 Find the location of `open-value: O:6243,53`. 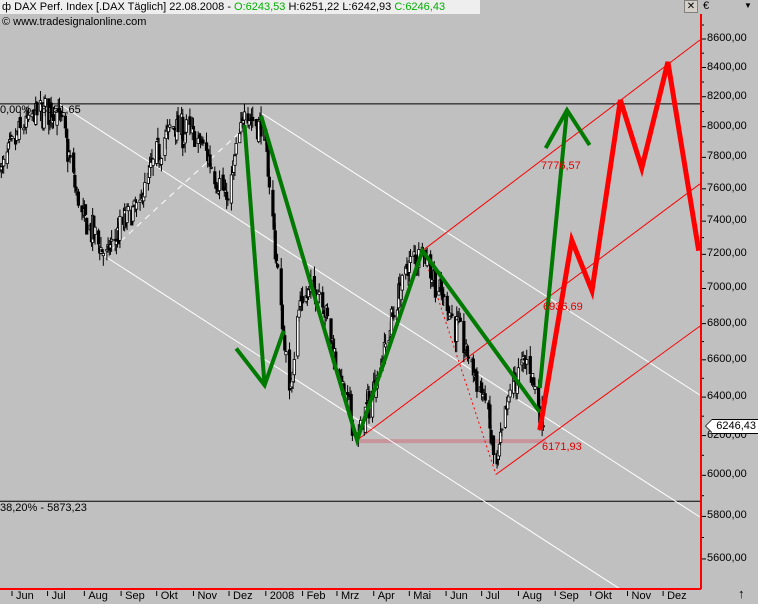

open-value: O:6243,53 is located at coordinates (260, 7).